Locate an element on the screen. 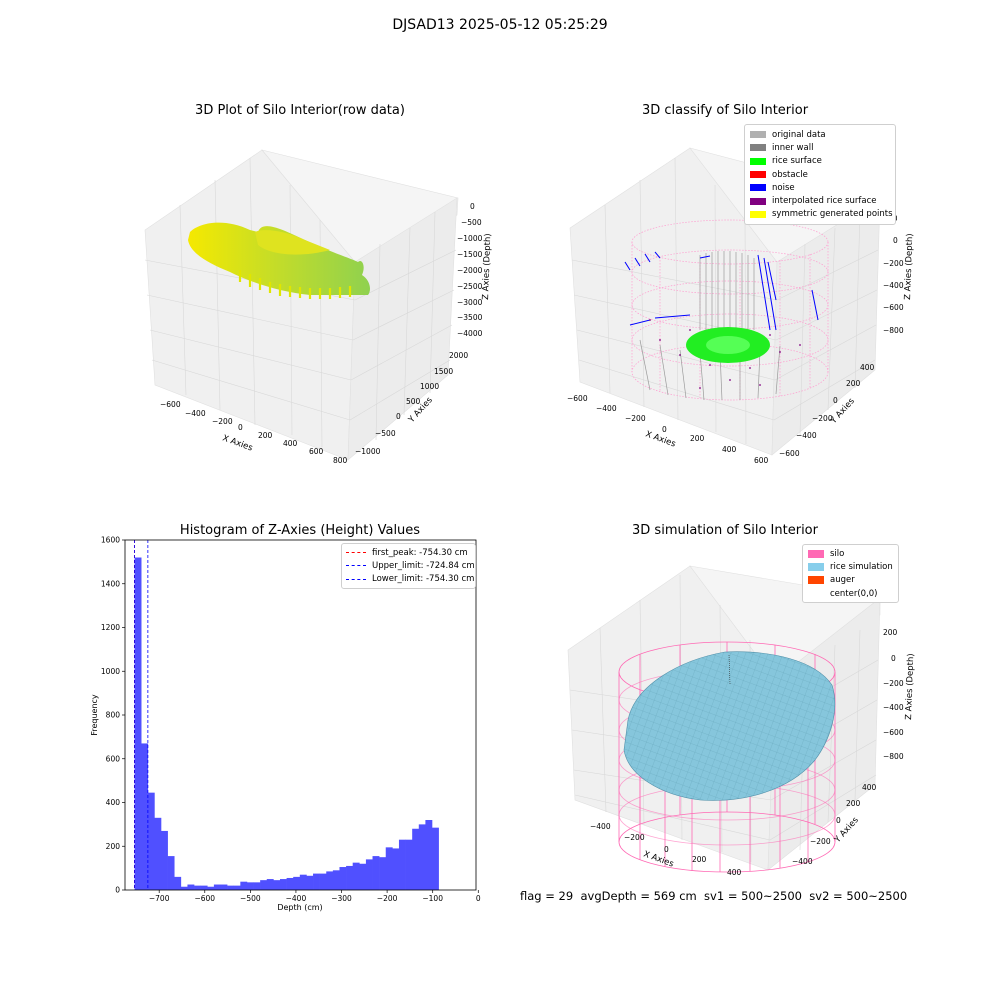  legend-item: rice surface is located at coordinates (820, 161).